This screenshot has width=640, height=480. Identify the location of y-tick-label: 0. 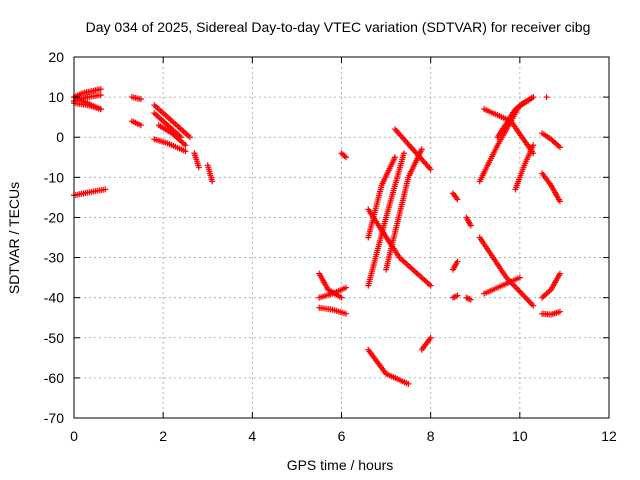
(60, 137).